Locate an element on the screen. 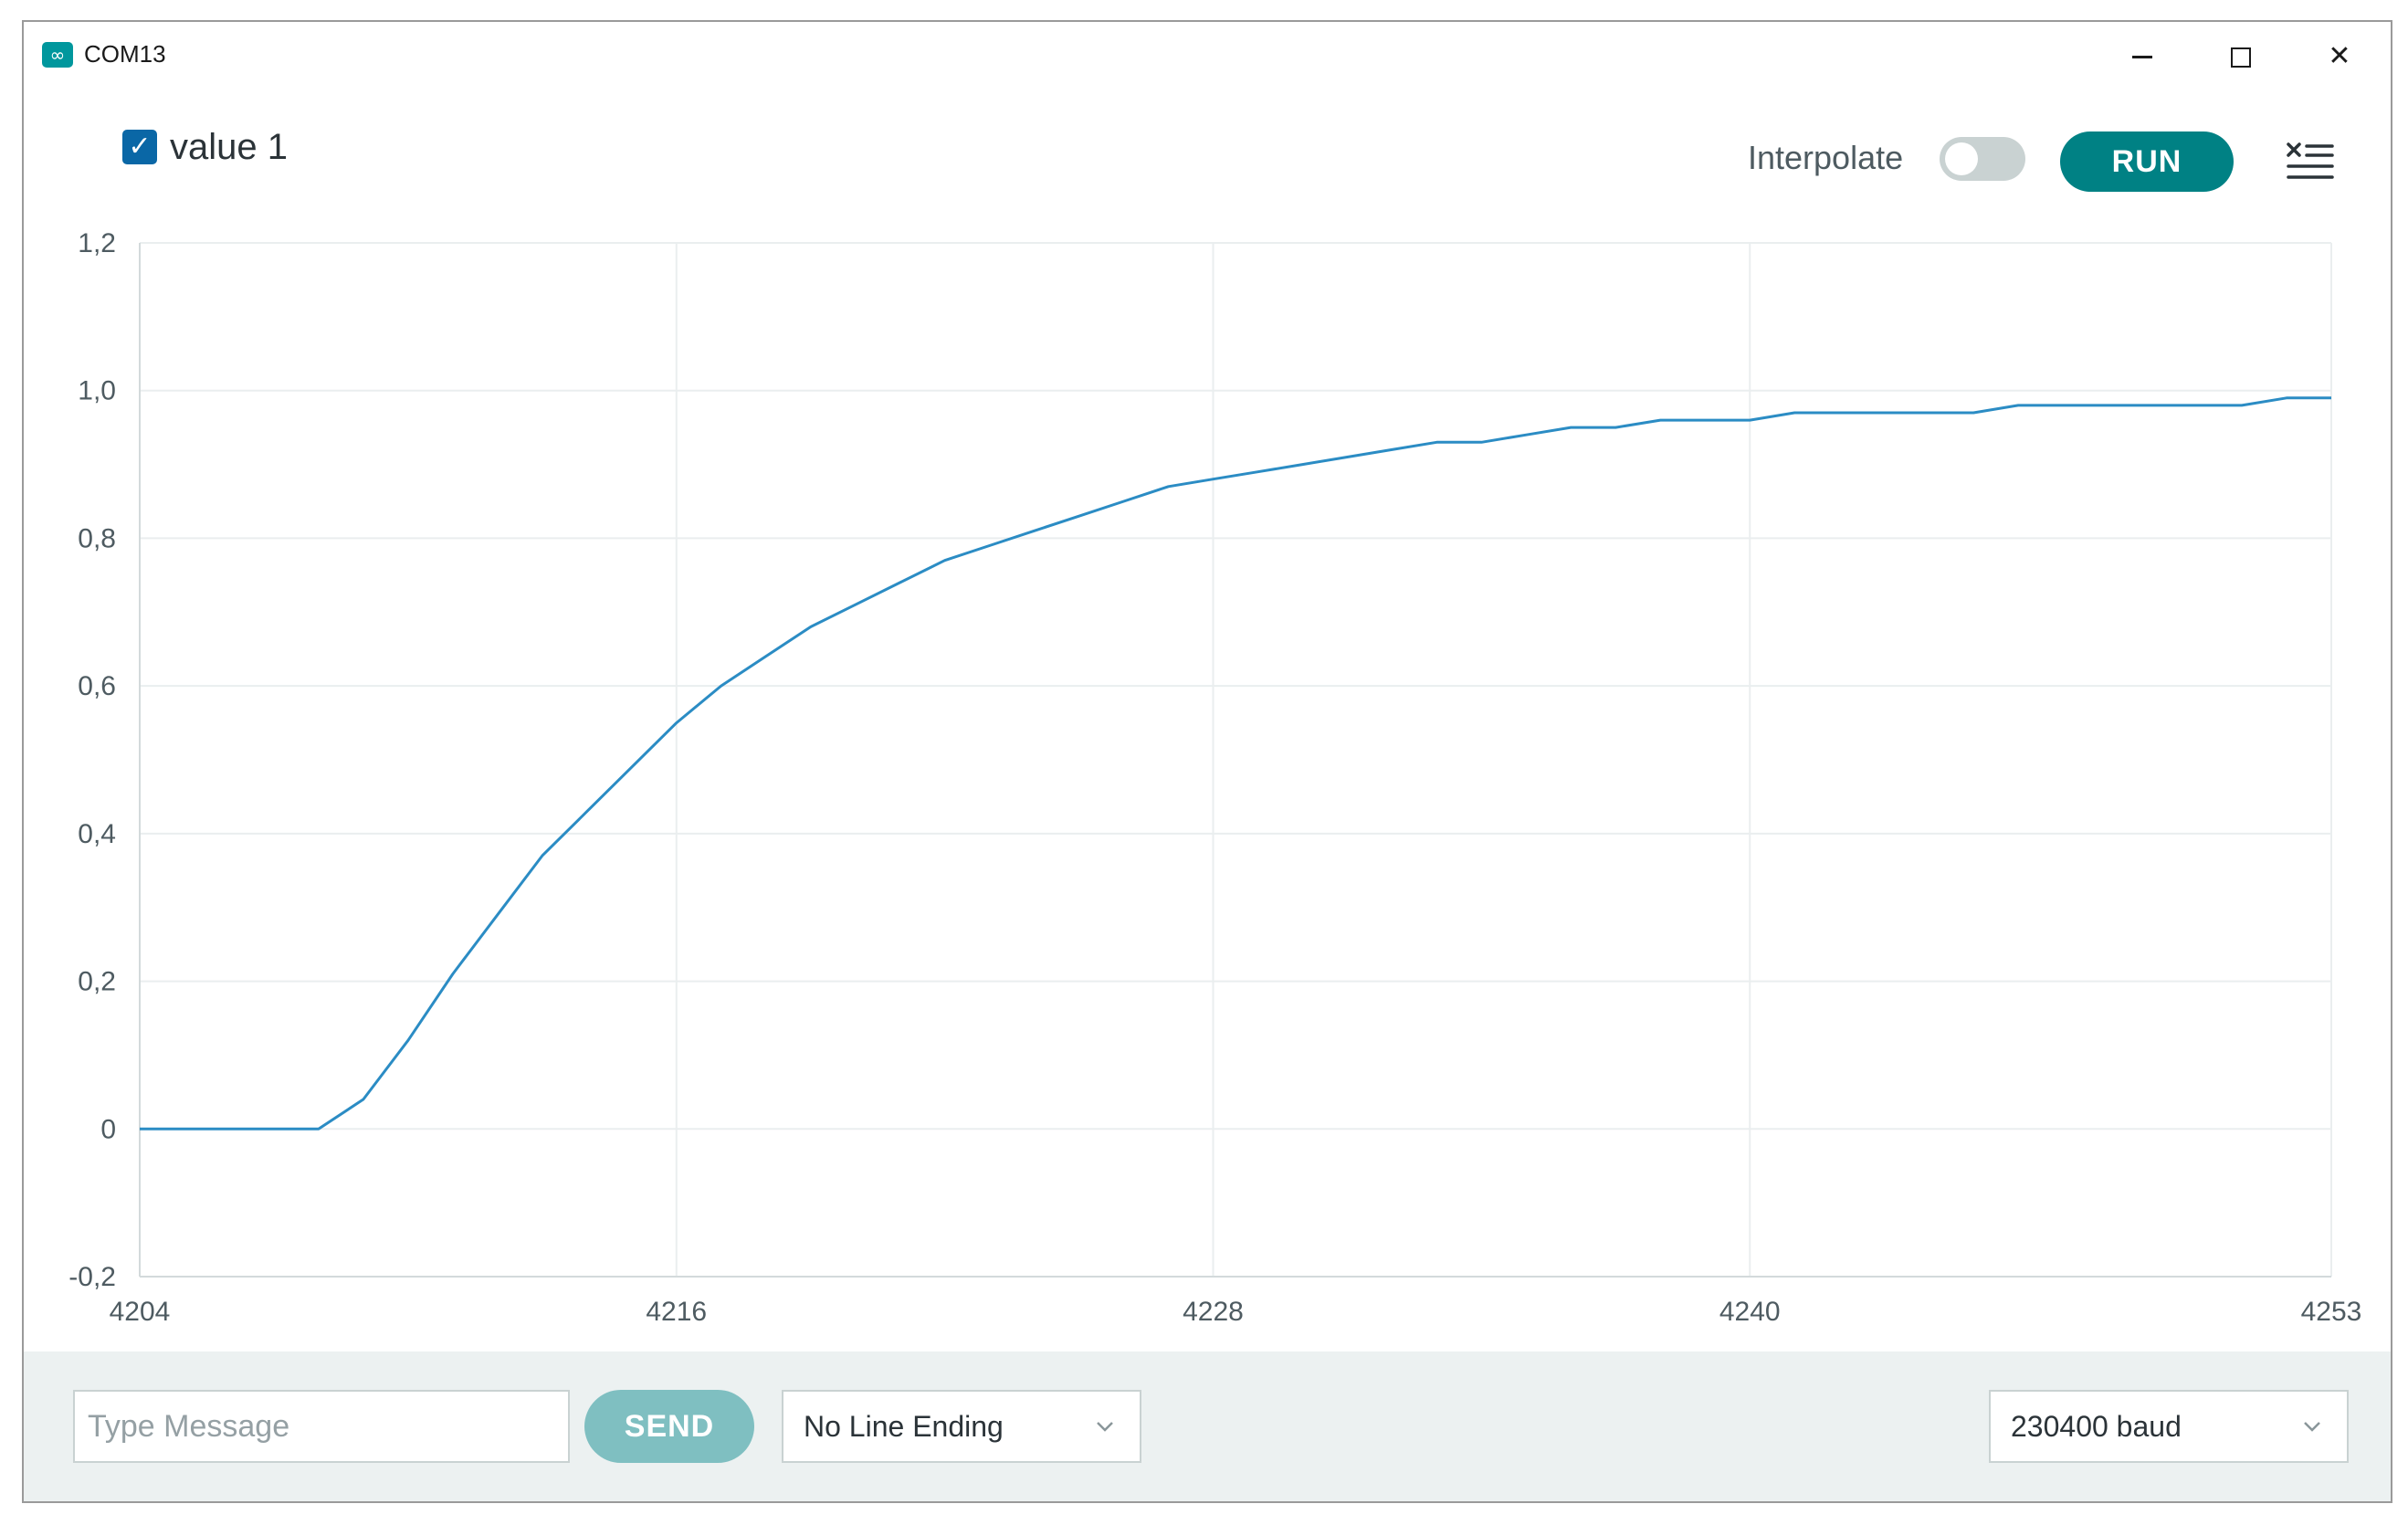 The height and width of the screenshot is (1525, 2408). window-title: COM13 is located at coordinates (125, 54).